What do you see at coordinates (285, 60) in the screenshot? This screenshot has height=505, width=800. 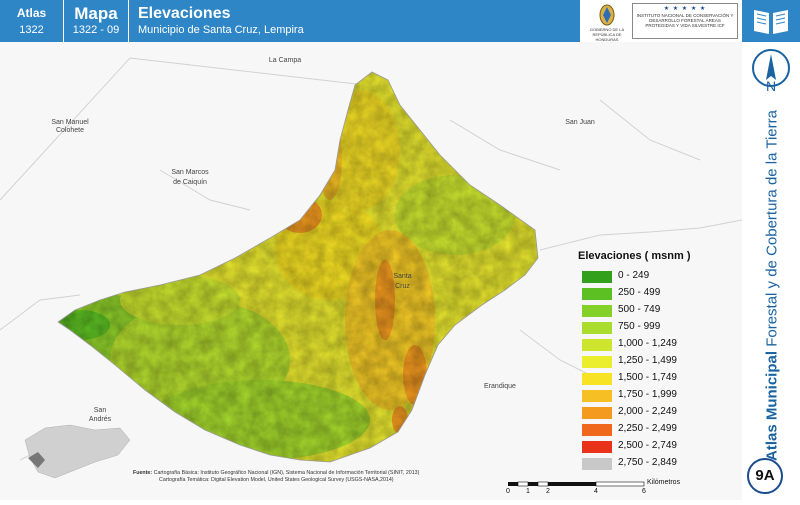 I see `place-la-campa: La Campa` at bounding box center [285, 60].